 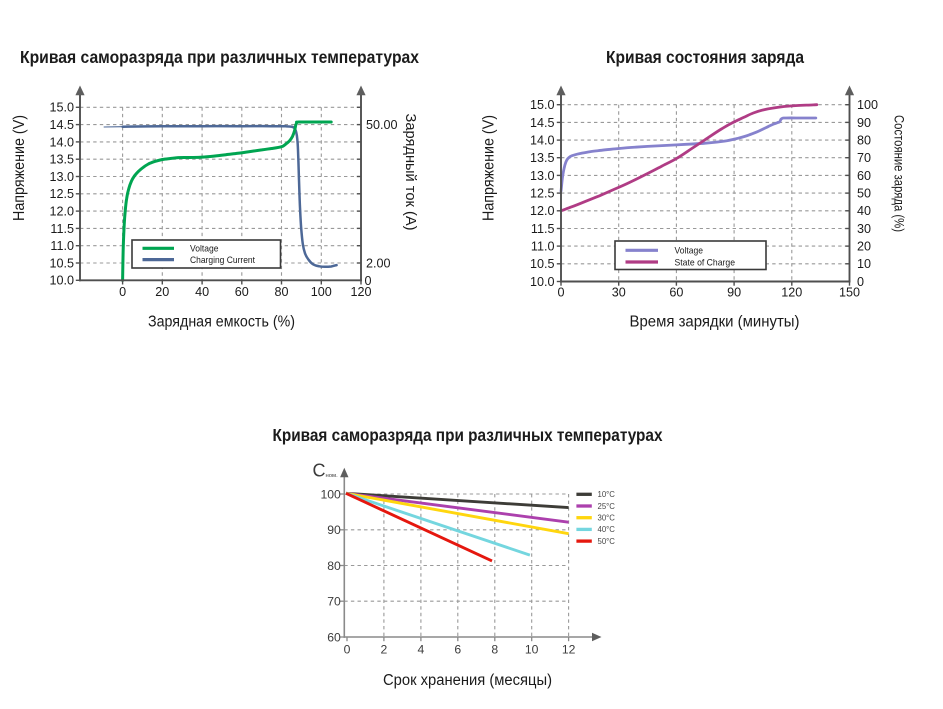 What do you see at coordinates (705, 57) in the screenshot?
I see `svg-text: Кривая состояния заряда` at bounding box center [705, 57].